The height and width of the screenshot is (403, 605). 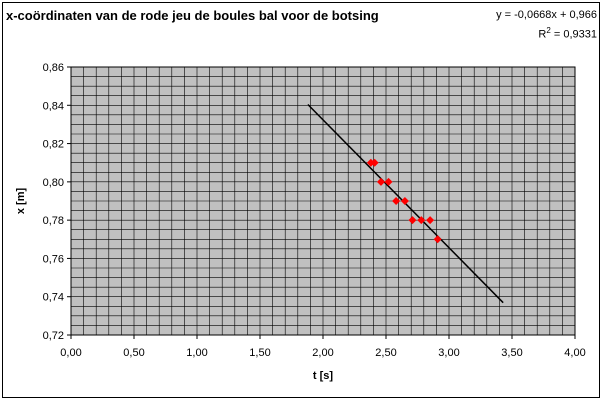 What do you see at coordinates (546, 15) in the screenshot?
I see `trendline-equation: y = -0,0668x + 0,966` at bounding box center [546, 15].